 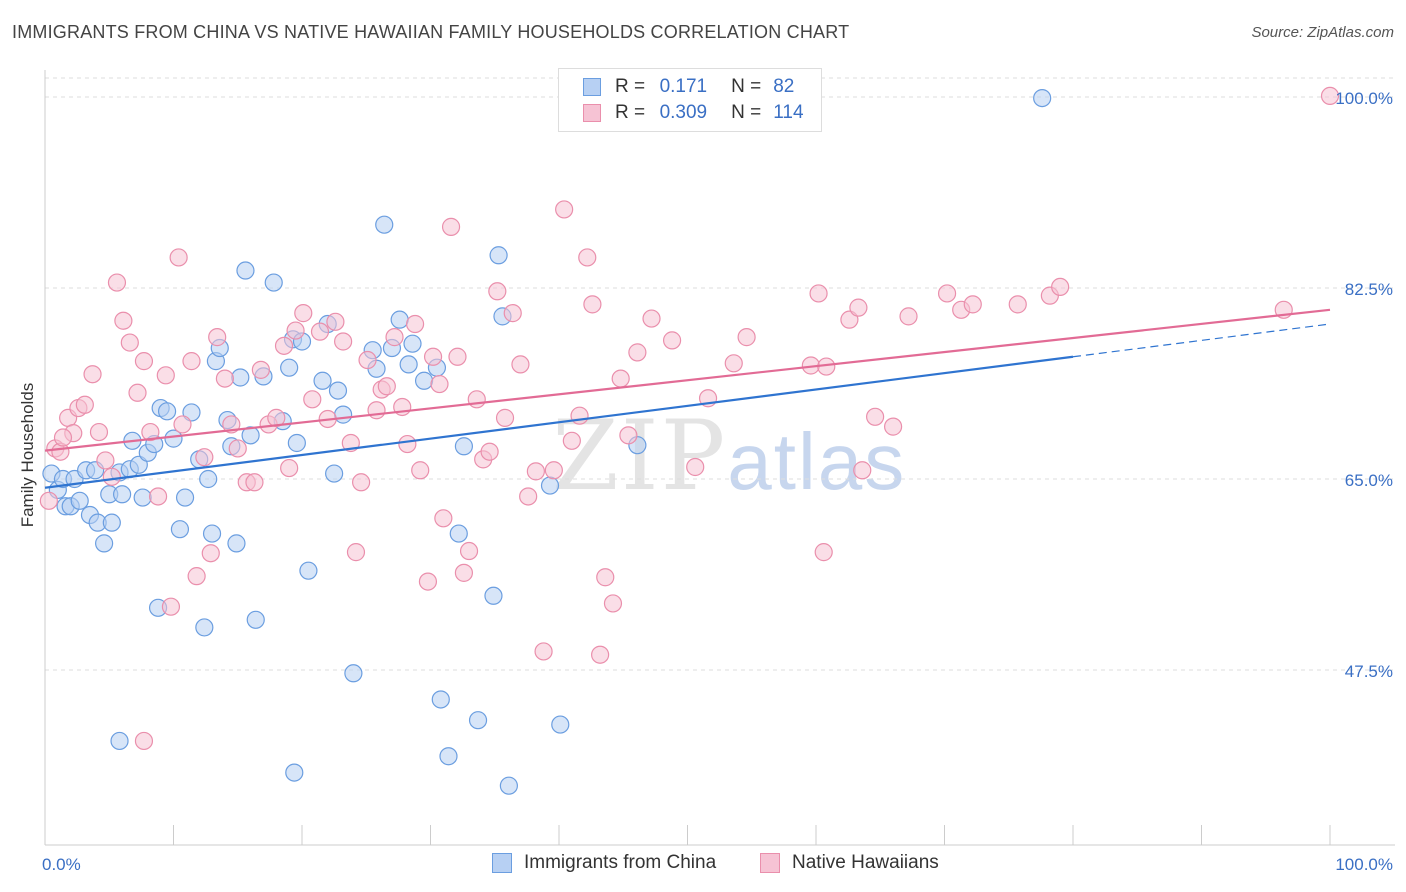 What do you see at coordinates (1201, 340) in the screenshot?
I see `trend-line-china-extension` at bounding box center [1201, 340].